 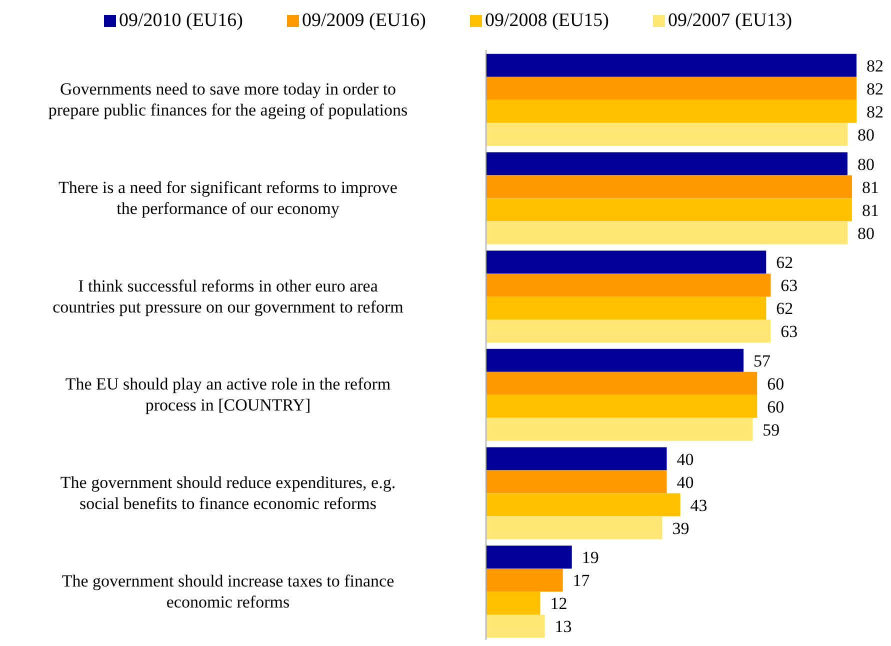 I want to click on y-tick-label: The government should reduce expenditures, e.g. social benefits to finance economic reforms, so click(x=228, y=492).